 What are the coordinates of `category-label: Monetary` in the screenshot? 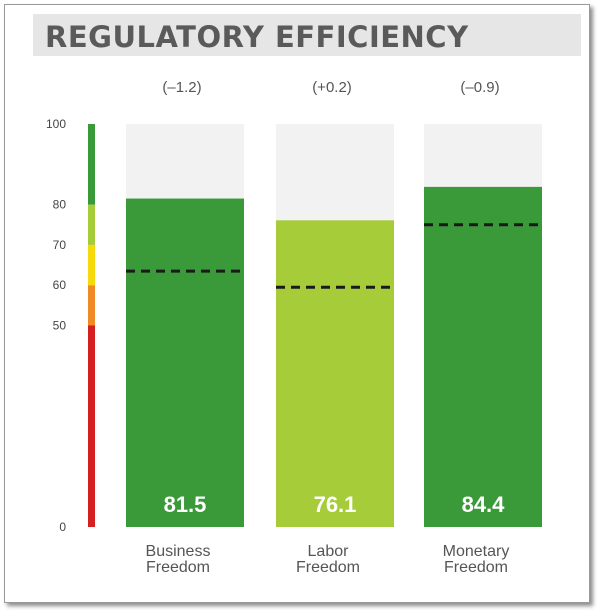 It's located at (476, 551).